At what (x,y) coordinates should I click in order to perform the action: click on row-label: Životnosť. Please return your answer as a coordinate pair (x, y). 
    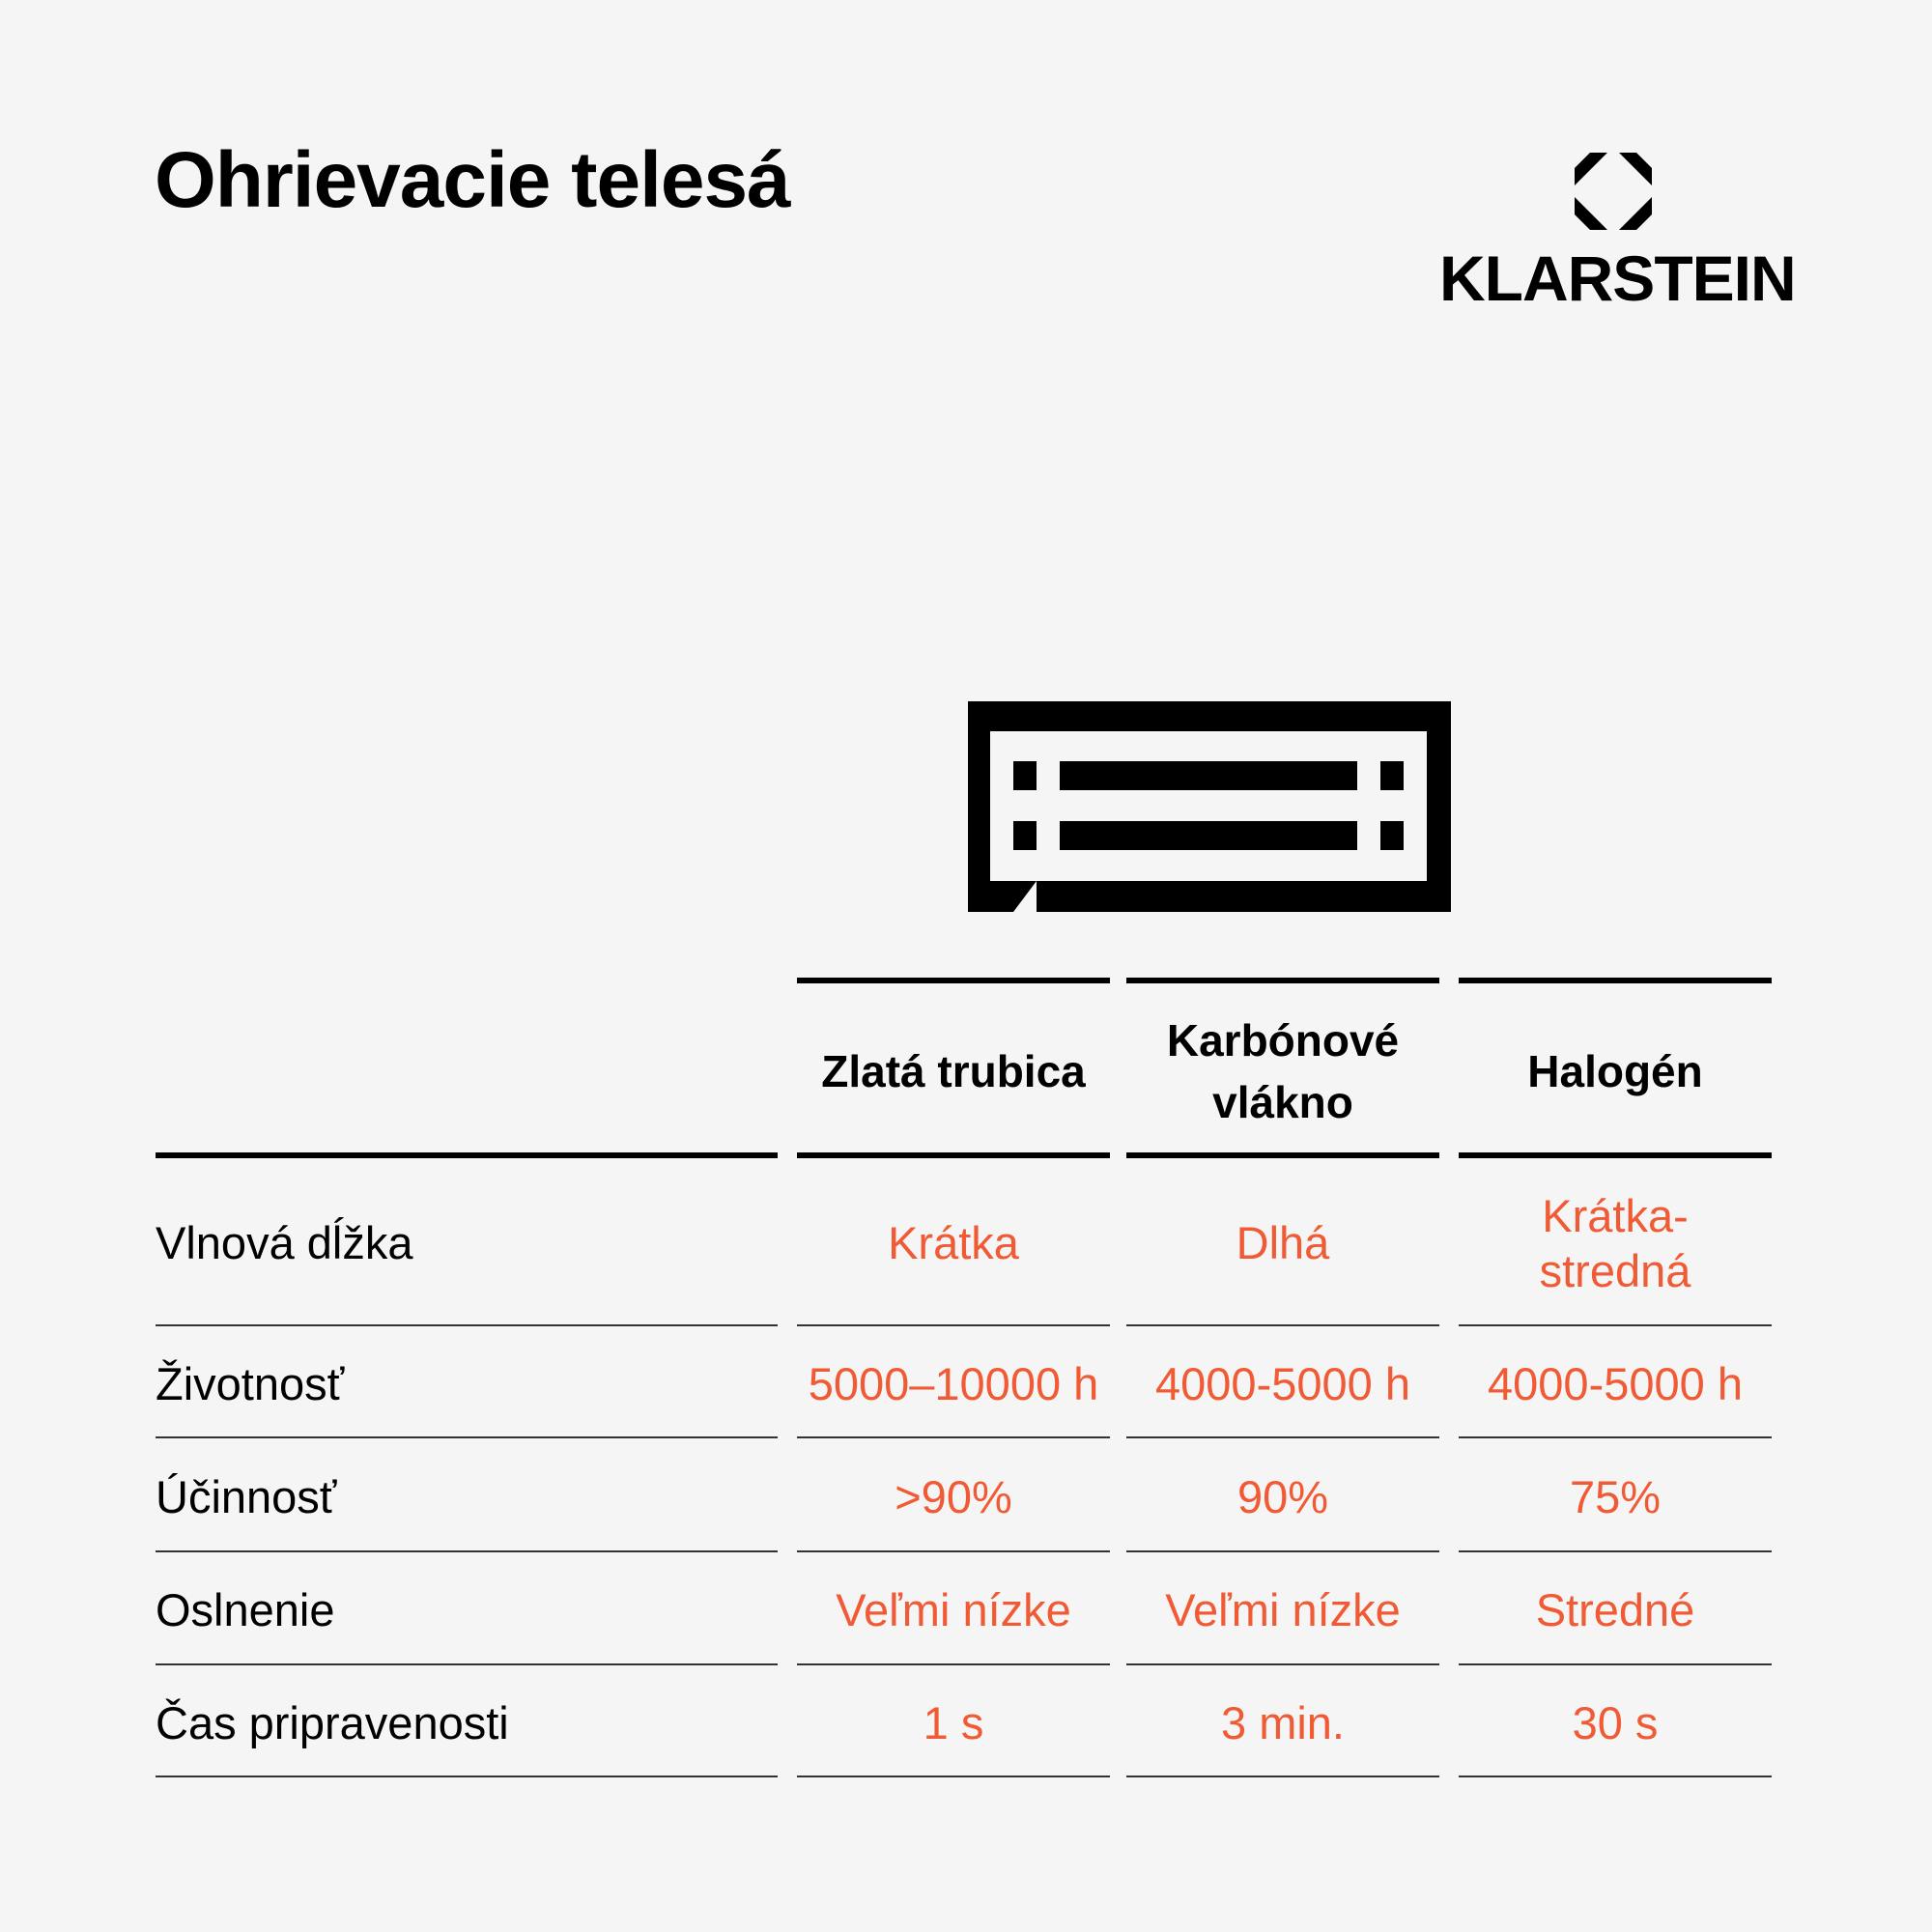
    Looking at the image, I should click on (250, 1383).